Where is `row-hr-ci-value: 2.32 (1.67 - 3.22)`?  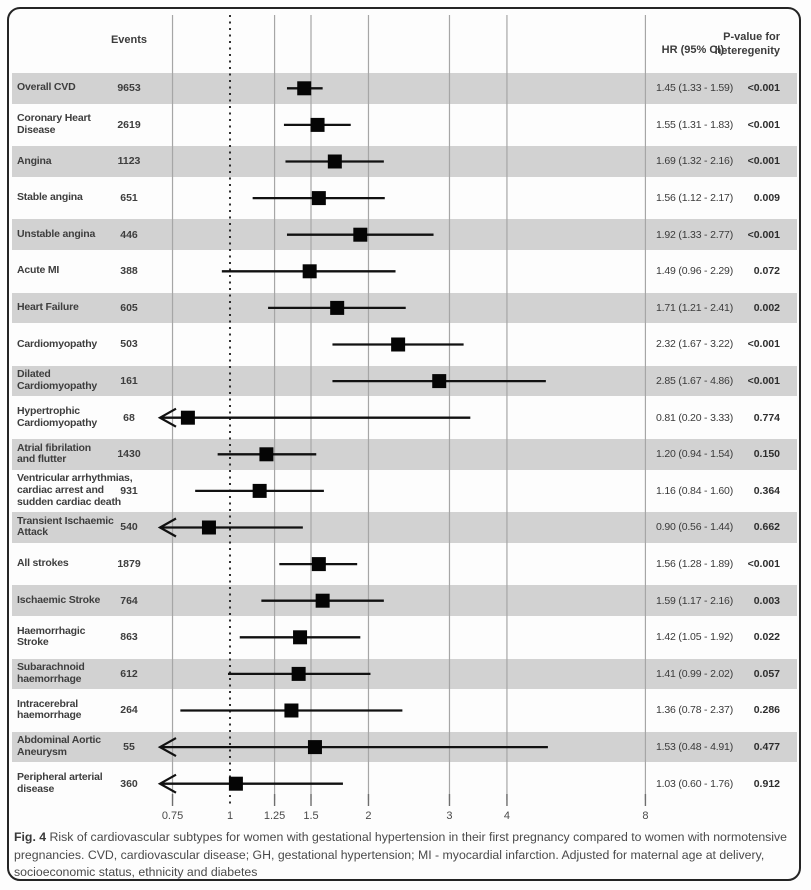
row-hr-ci-value: 2.32 (1.67 - 3.22) is located at coordinates (694, 344).